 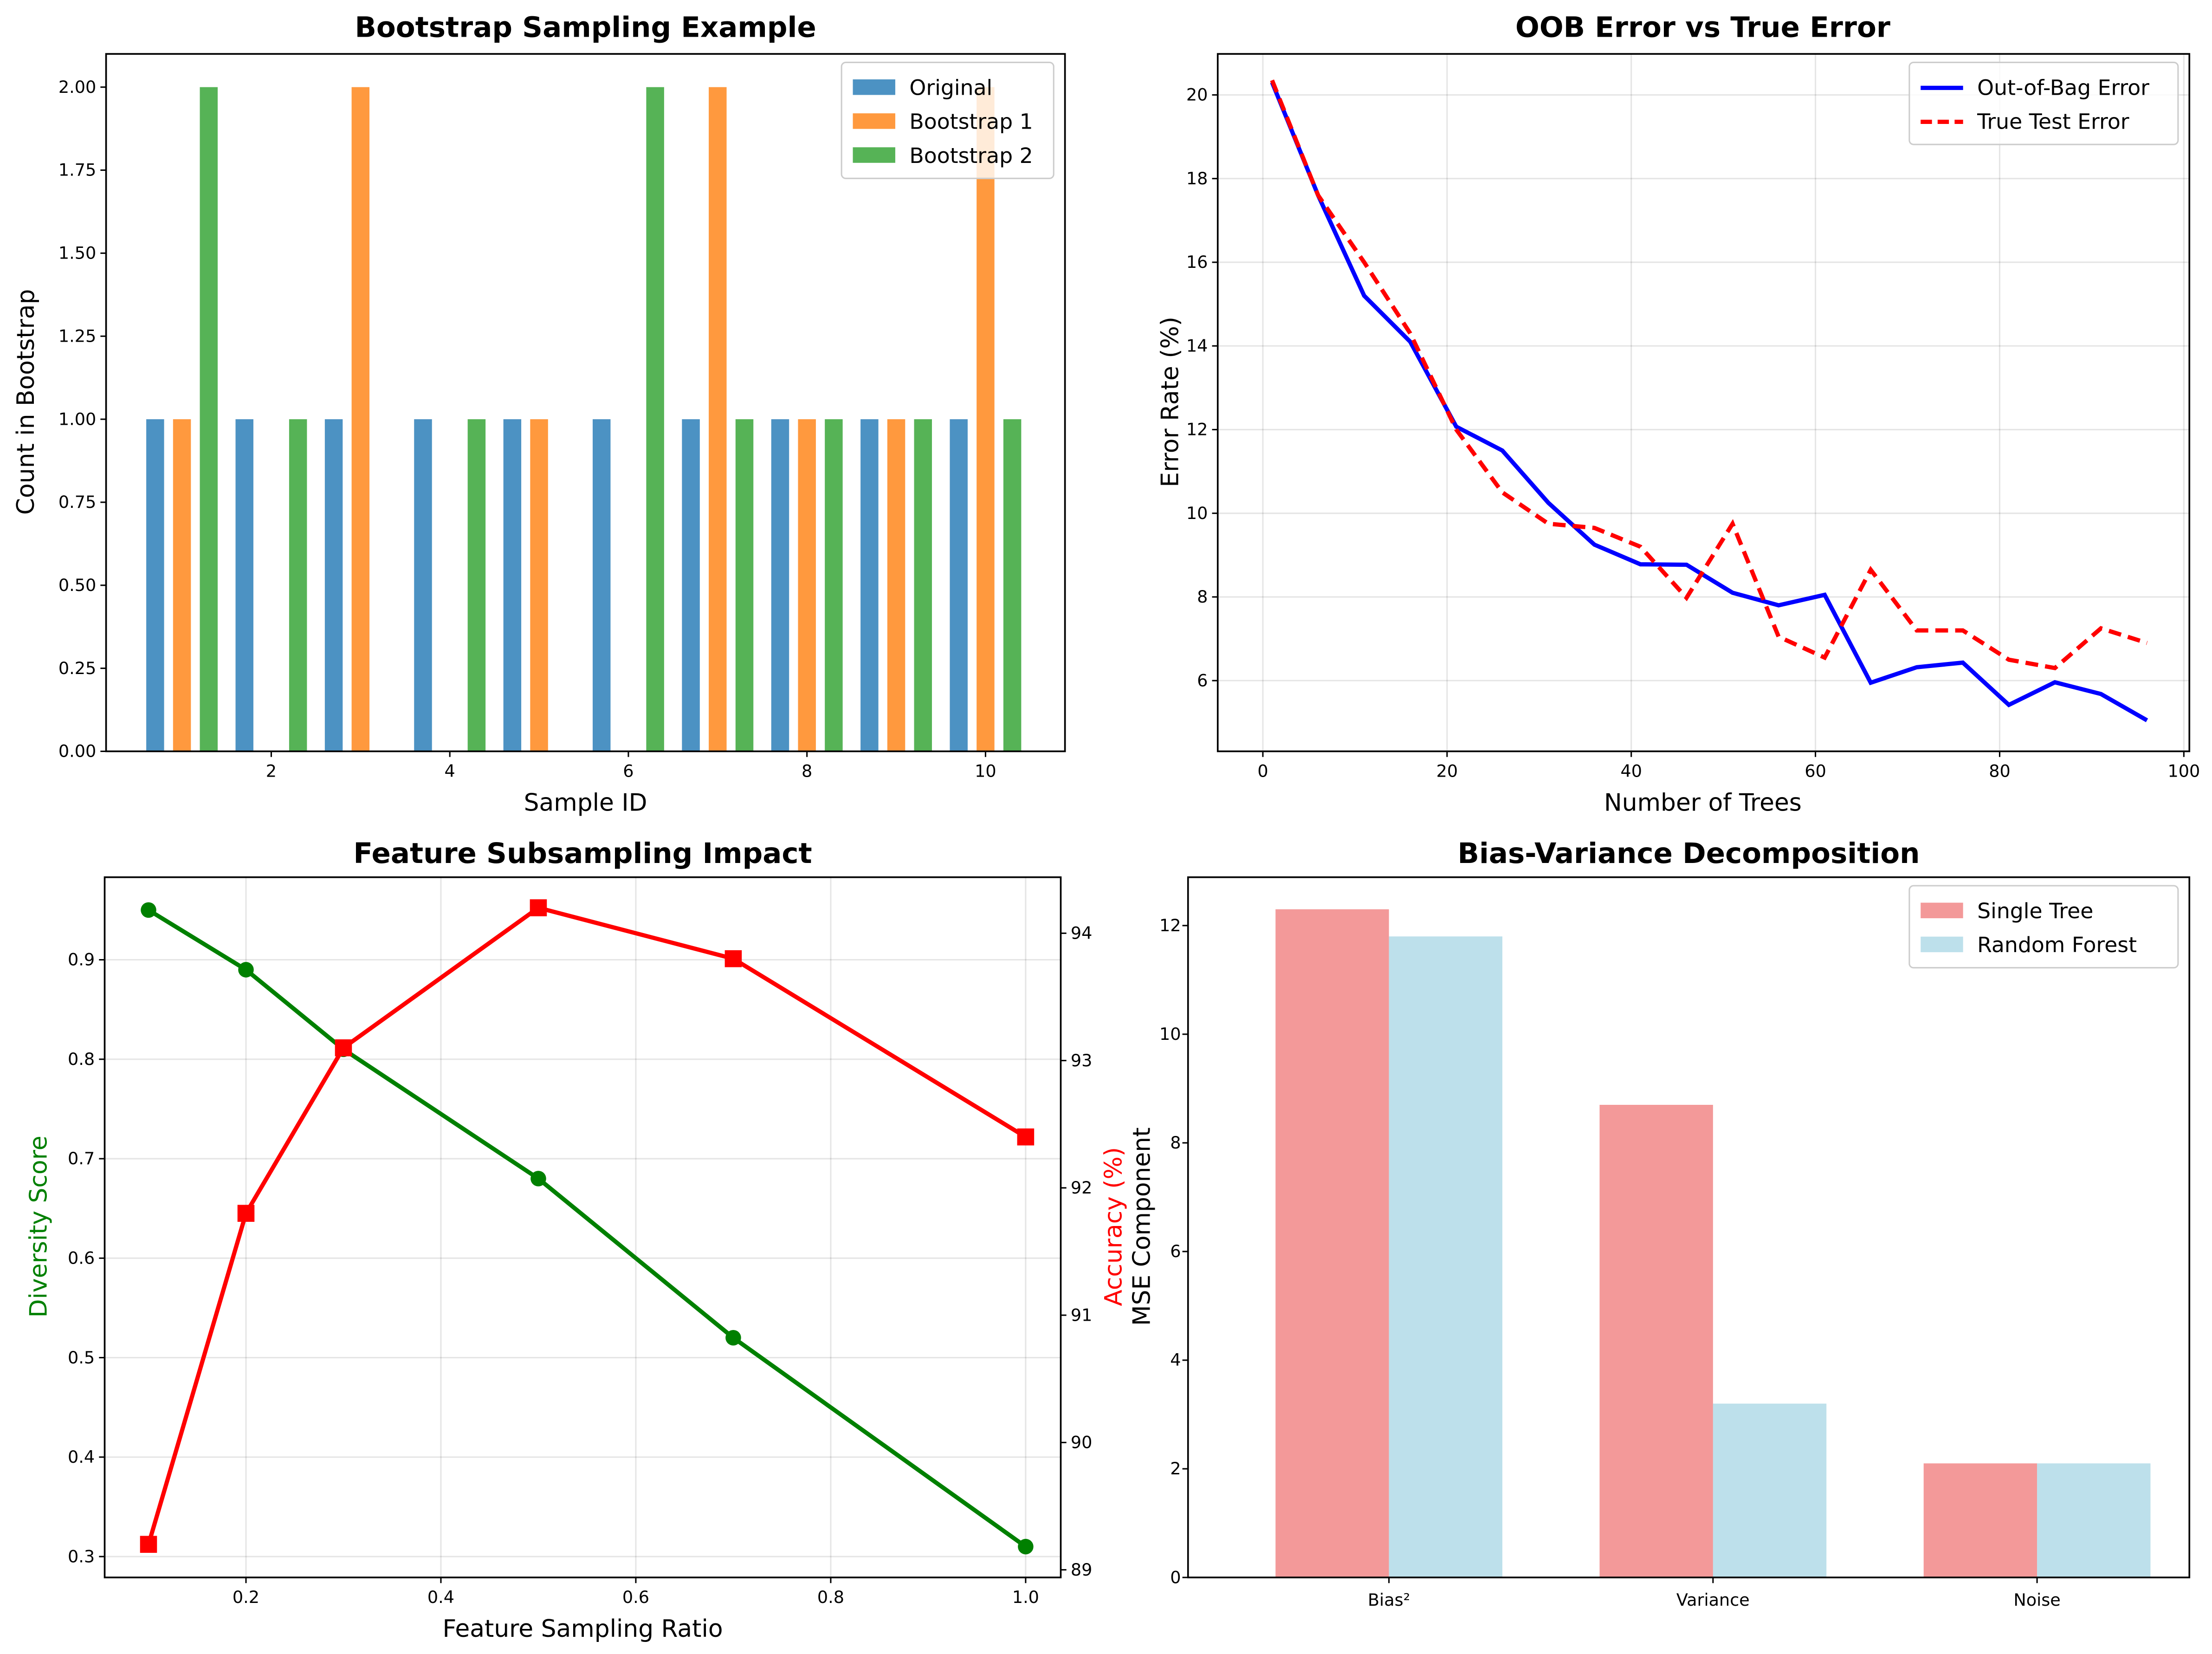 What do you see at coordinates (271, 771) in the screenshot?
I see `chart1-xtick-label: 2` at bounding box center [271, 771].